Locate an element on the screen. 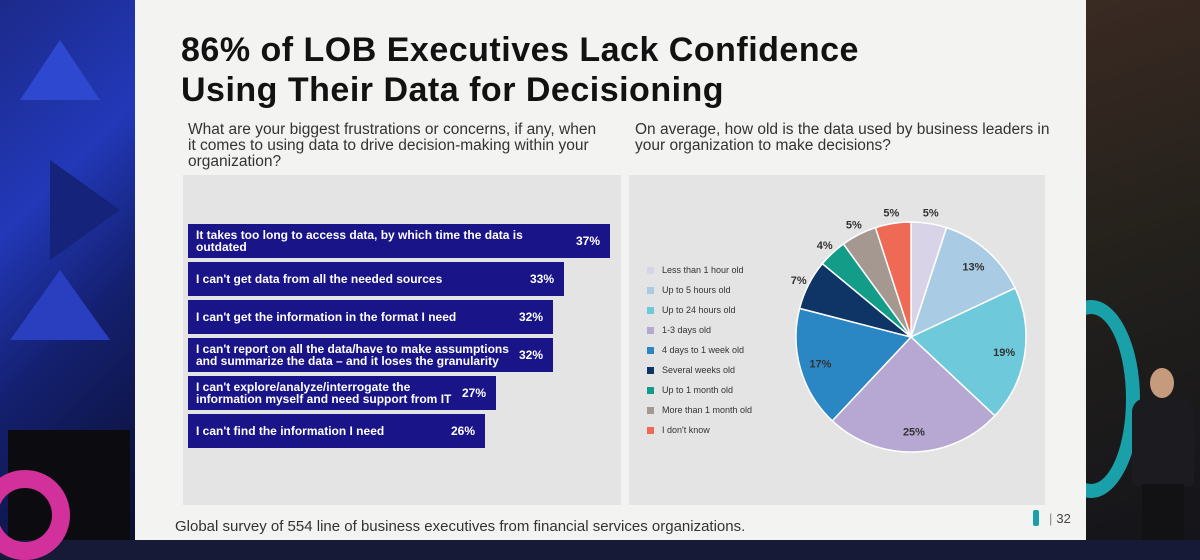 Image resolution: width=1200 pixels, height=560 pixels. legend-label: Up to 1 month old is located at coordinates (698, 390).